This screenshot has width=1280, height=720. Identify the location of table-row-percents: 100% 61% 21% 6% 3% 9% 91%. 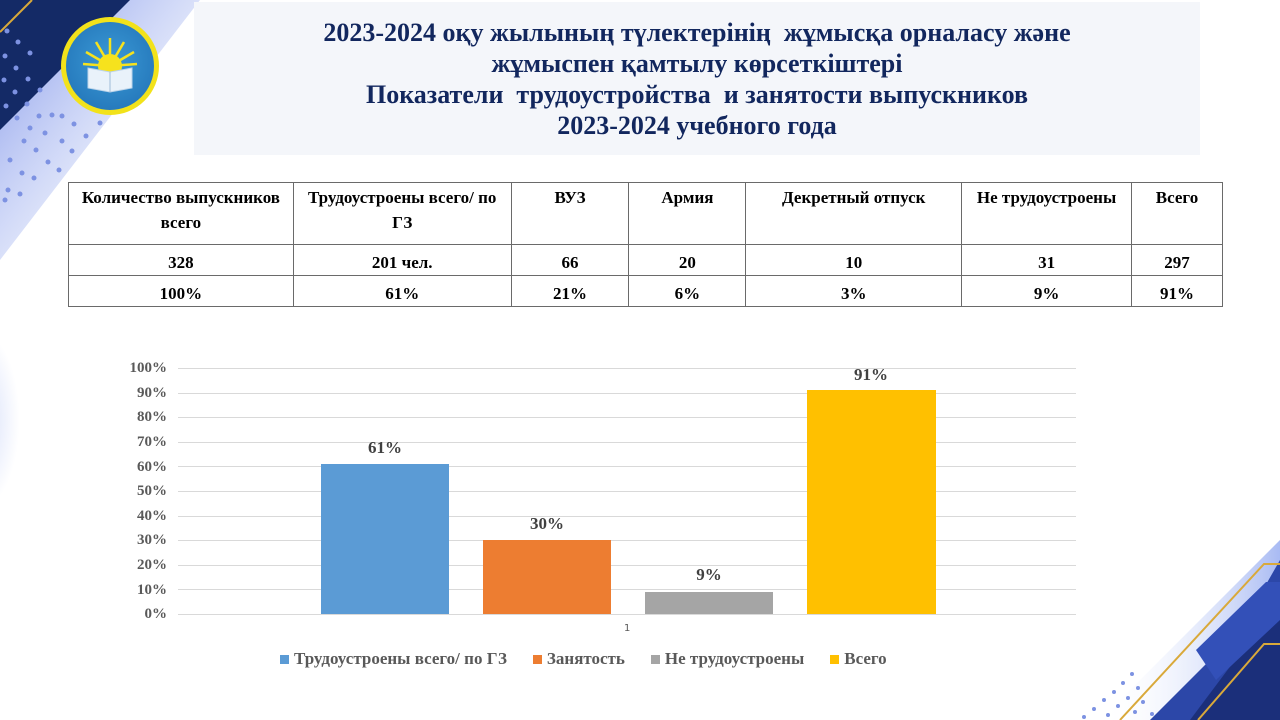
(645, 291).